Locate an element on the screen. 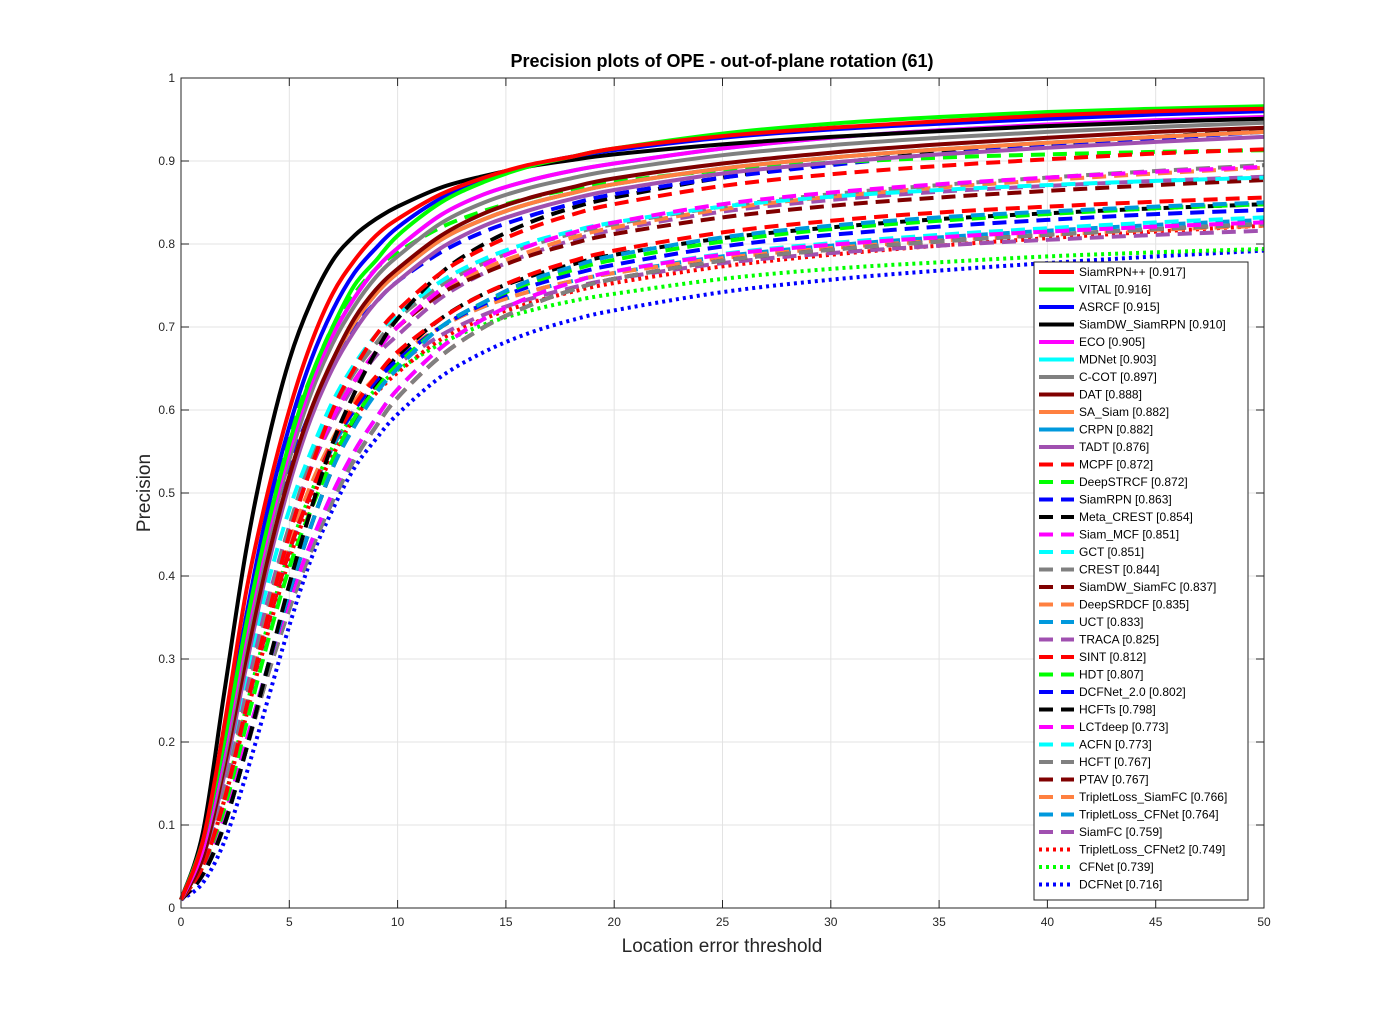  y-tick-label: 0.5 is located at coordinates (166, 493).